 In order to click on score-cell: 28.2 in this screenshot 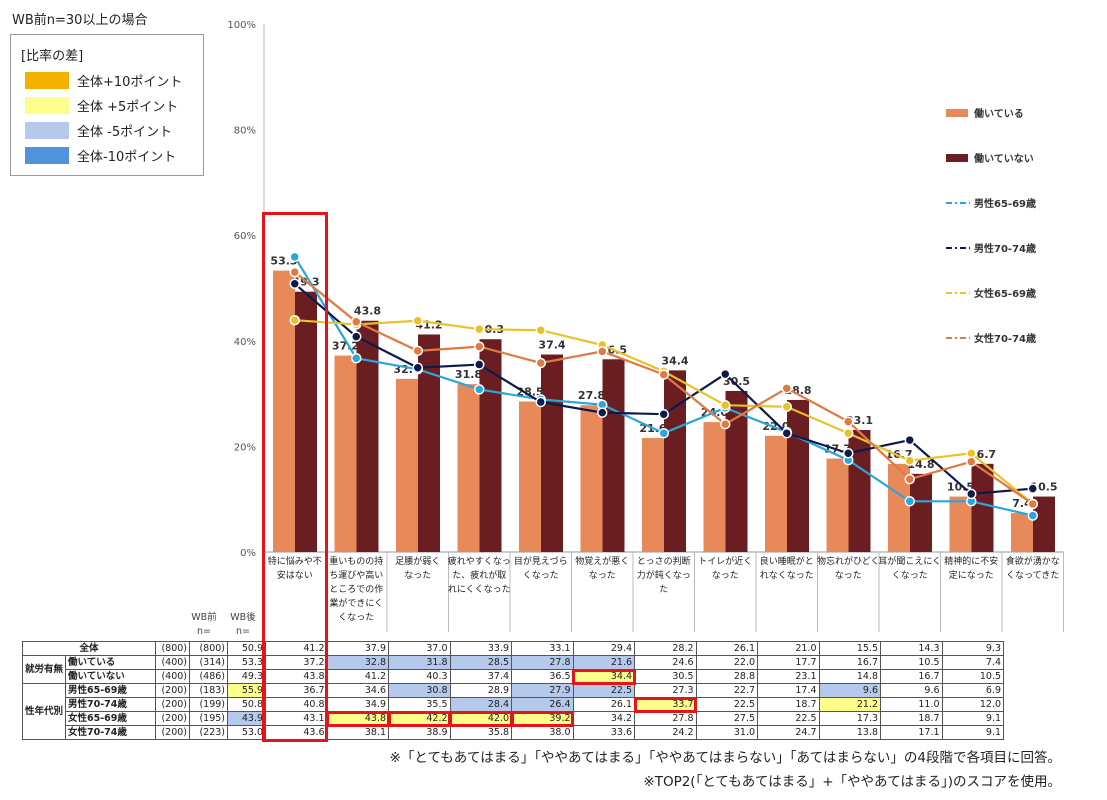, I will do `click(665, 648)`.